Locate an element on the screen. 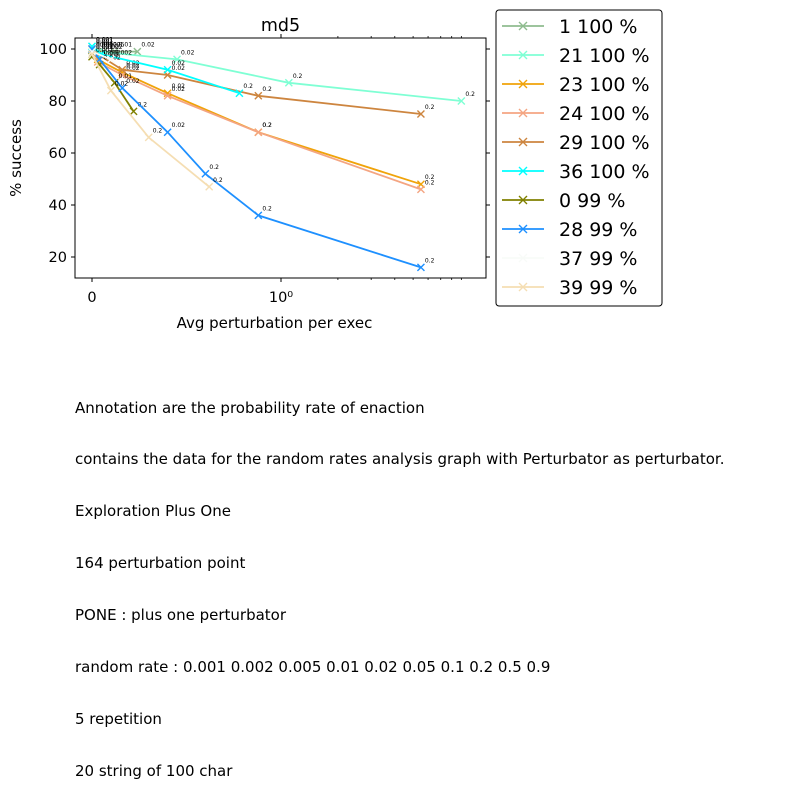 This screenshot has width=809, height=797. y-tick-label: 20 is located at coordinates (58, 258).